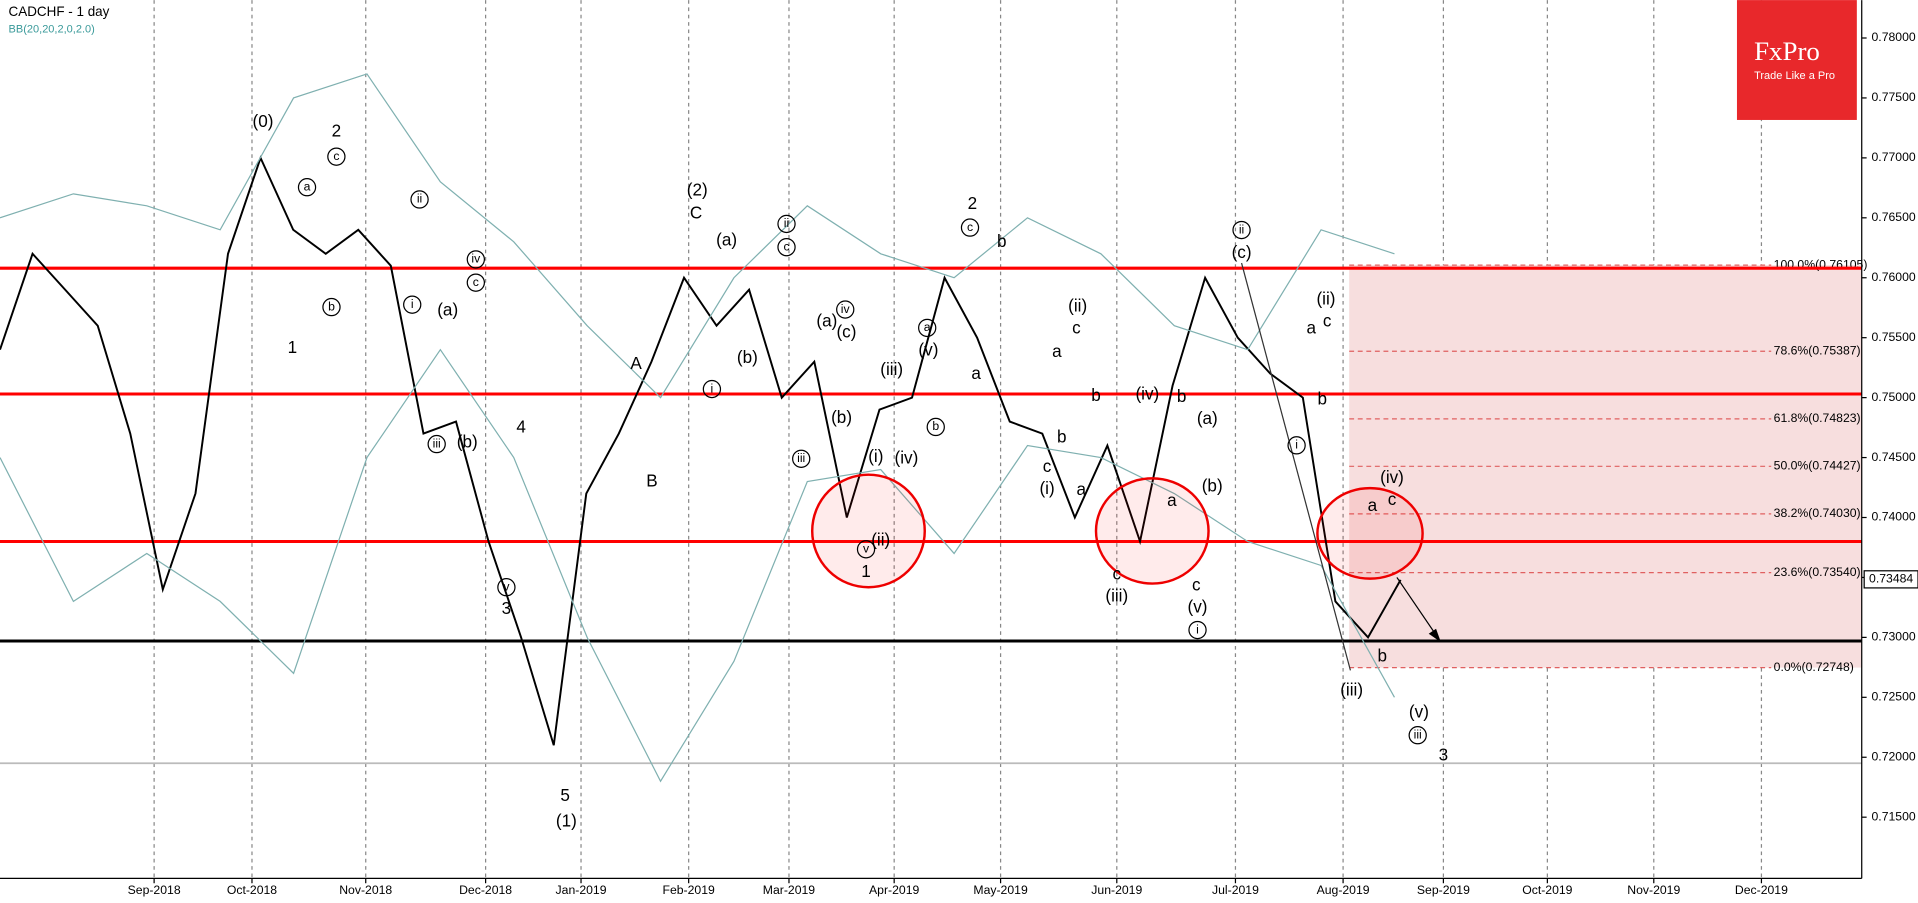 The width and height of the screenshot is (1918, 903). Describe the element at coordinates (1894, 97) in the screenshot. I see `y-tick-label: 0.77500` at that location.